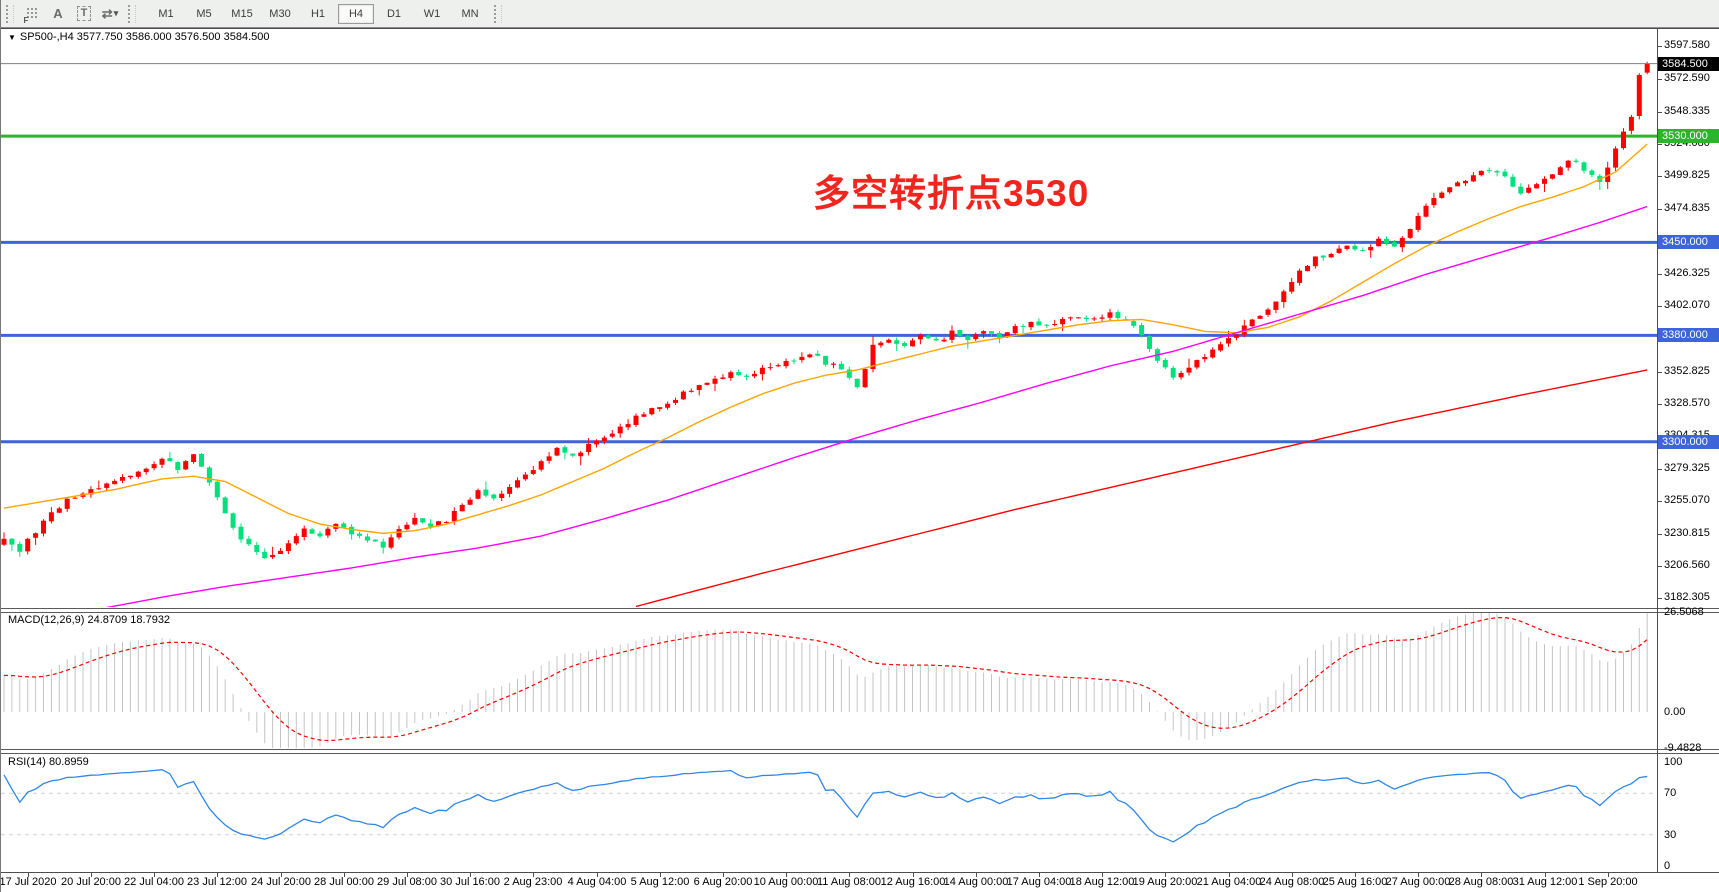 This screenshot has height=892, width=1719. I want to click on price-axis-label: 3279.325, so click(1687, 468).